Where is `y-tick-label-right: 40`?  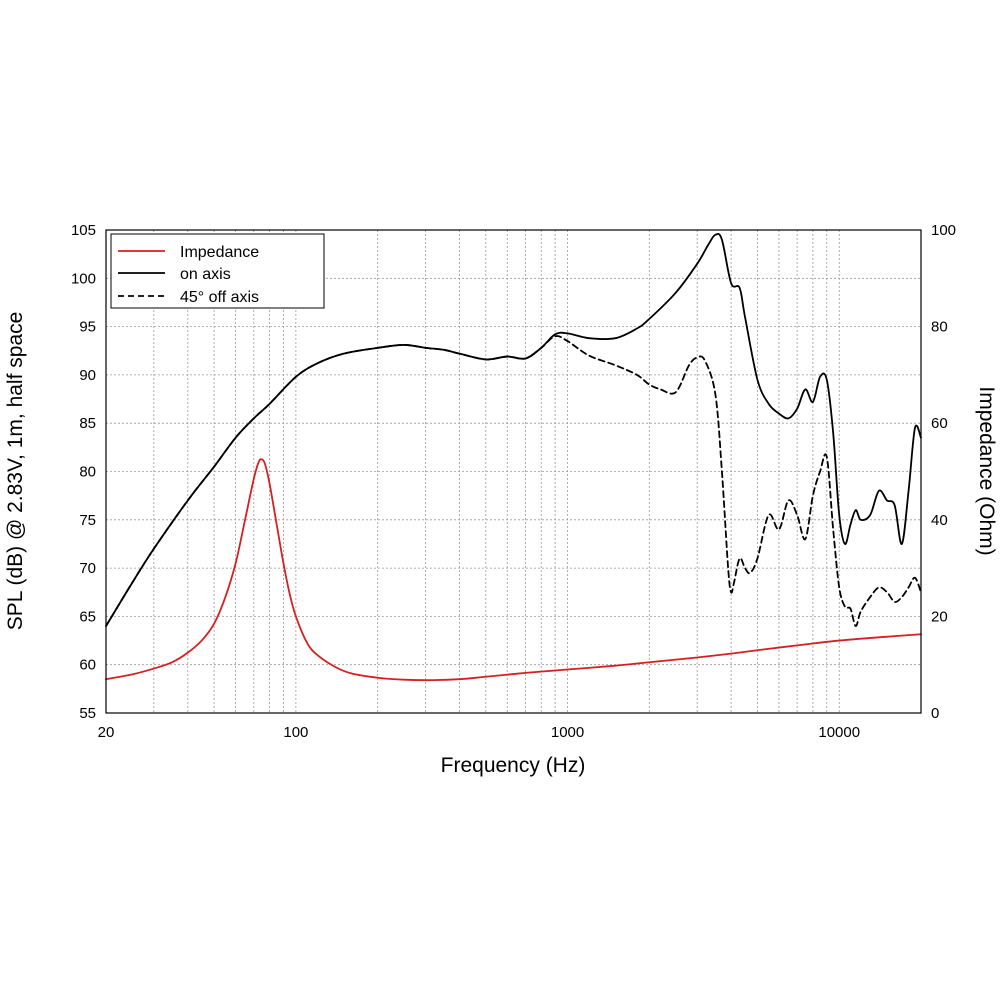
y-tick-label-right: 40 is located at coordinates (939, 520).